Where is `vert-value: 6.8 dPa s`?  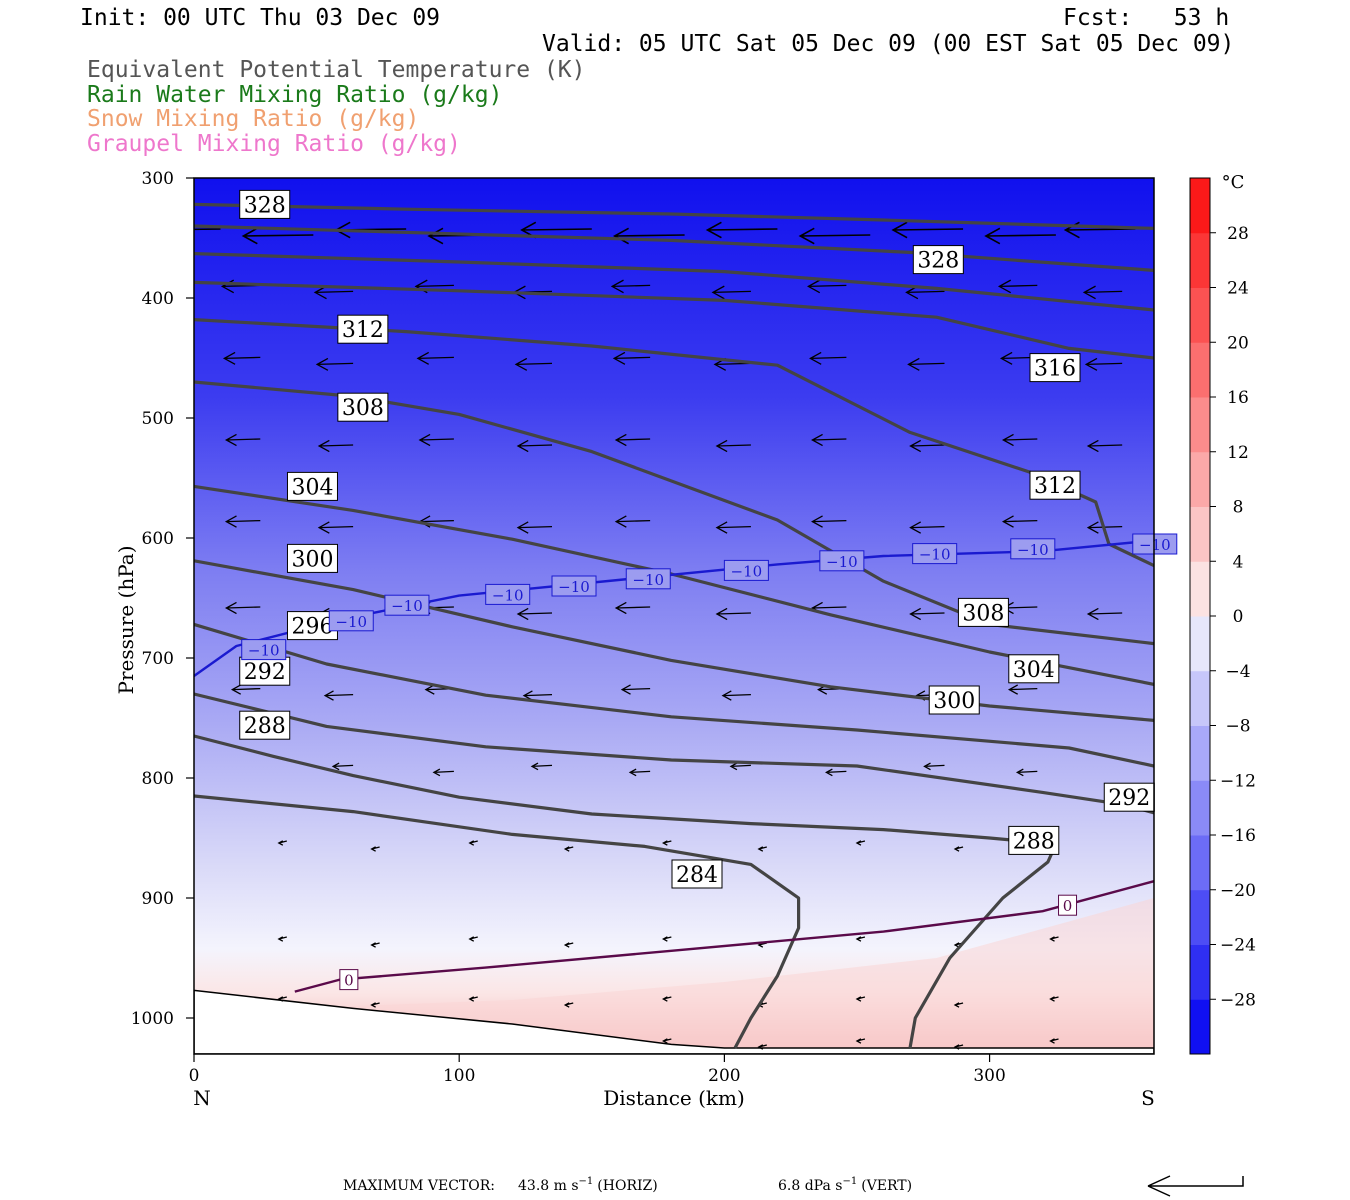
vert-value: 6.8 dPa s is located at coordinates (810, 1186).